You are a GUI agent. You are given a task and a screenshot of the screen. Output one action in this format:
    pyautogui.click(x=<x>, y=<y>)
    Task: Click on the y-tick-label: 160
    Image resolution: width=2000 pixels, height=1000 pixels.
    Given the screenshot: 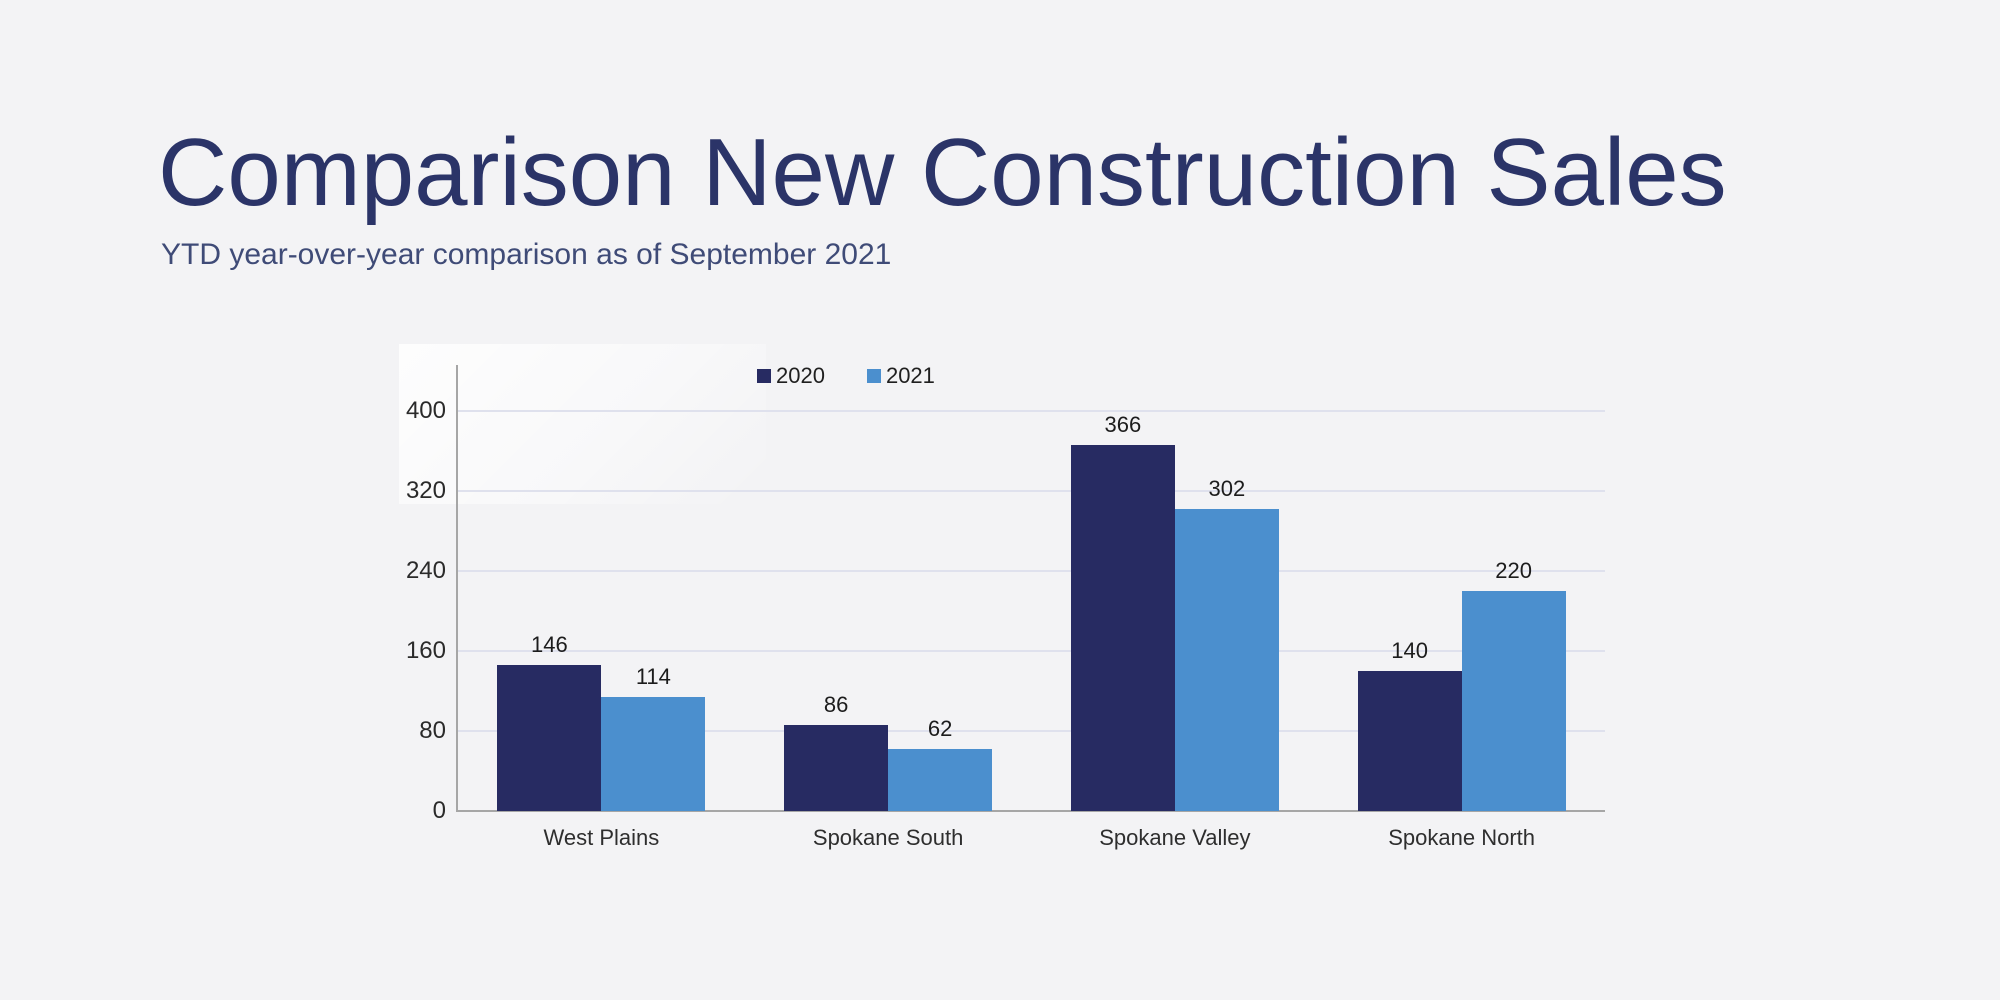 What is the action you would take?
    pyautogui.click(x=425, y=650)
    